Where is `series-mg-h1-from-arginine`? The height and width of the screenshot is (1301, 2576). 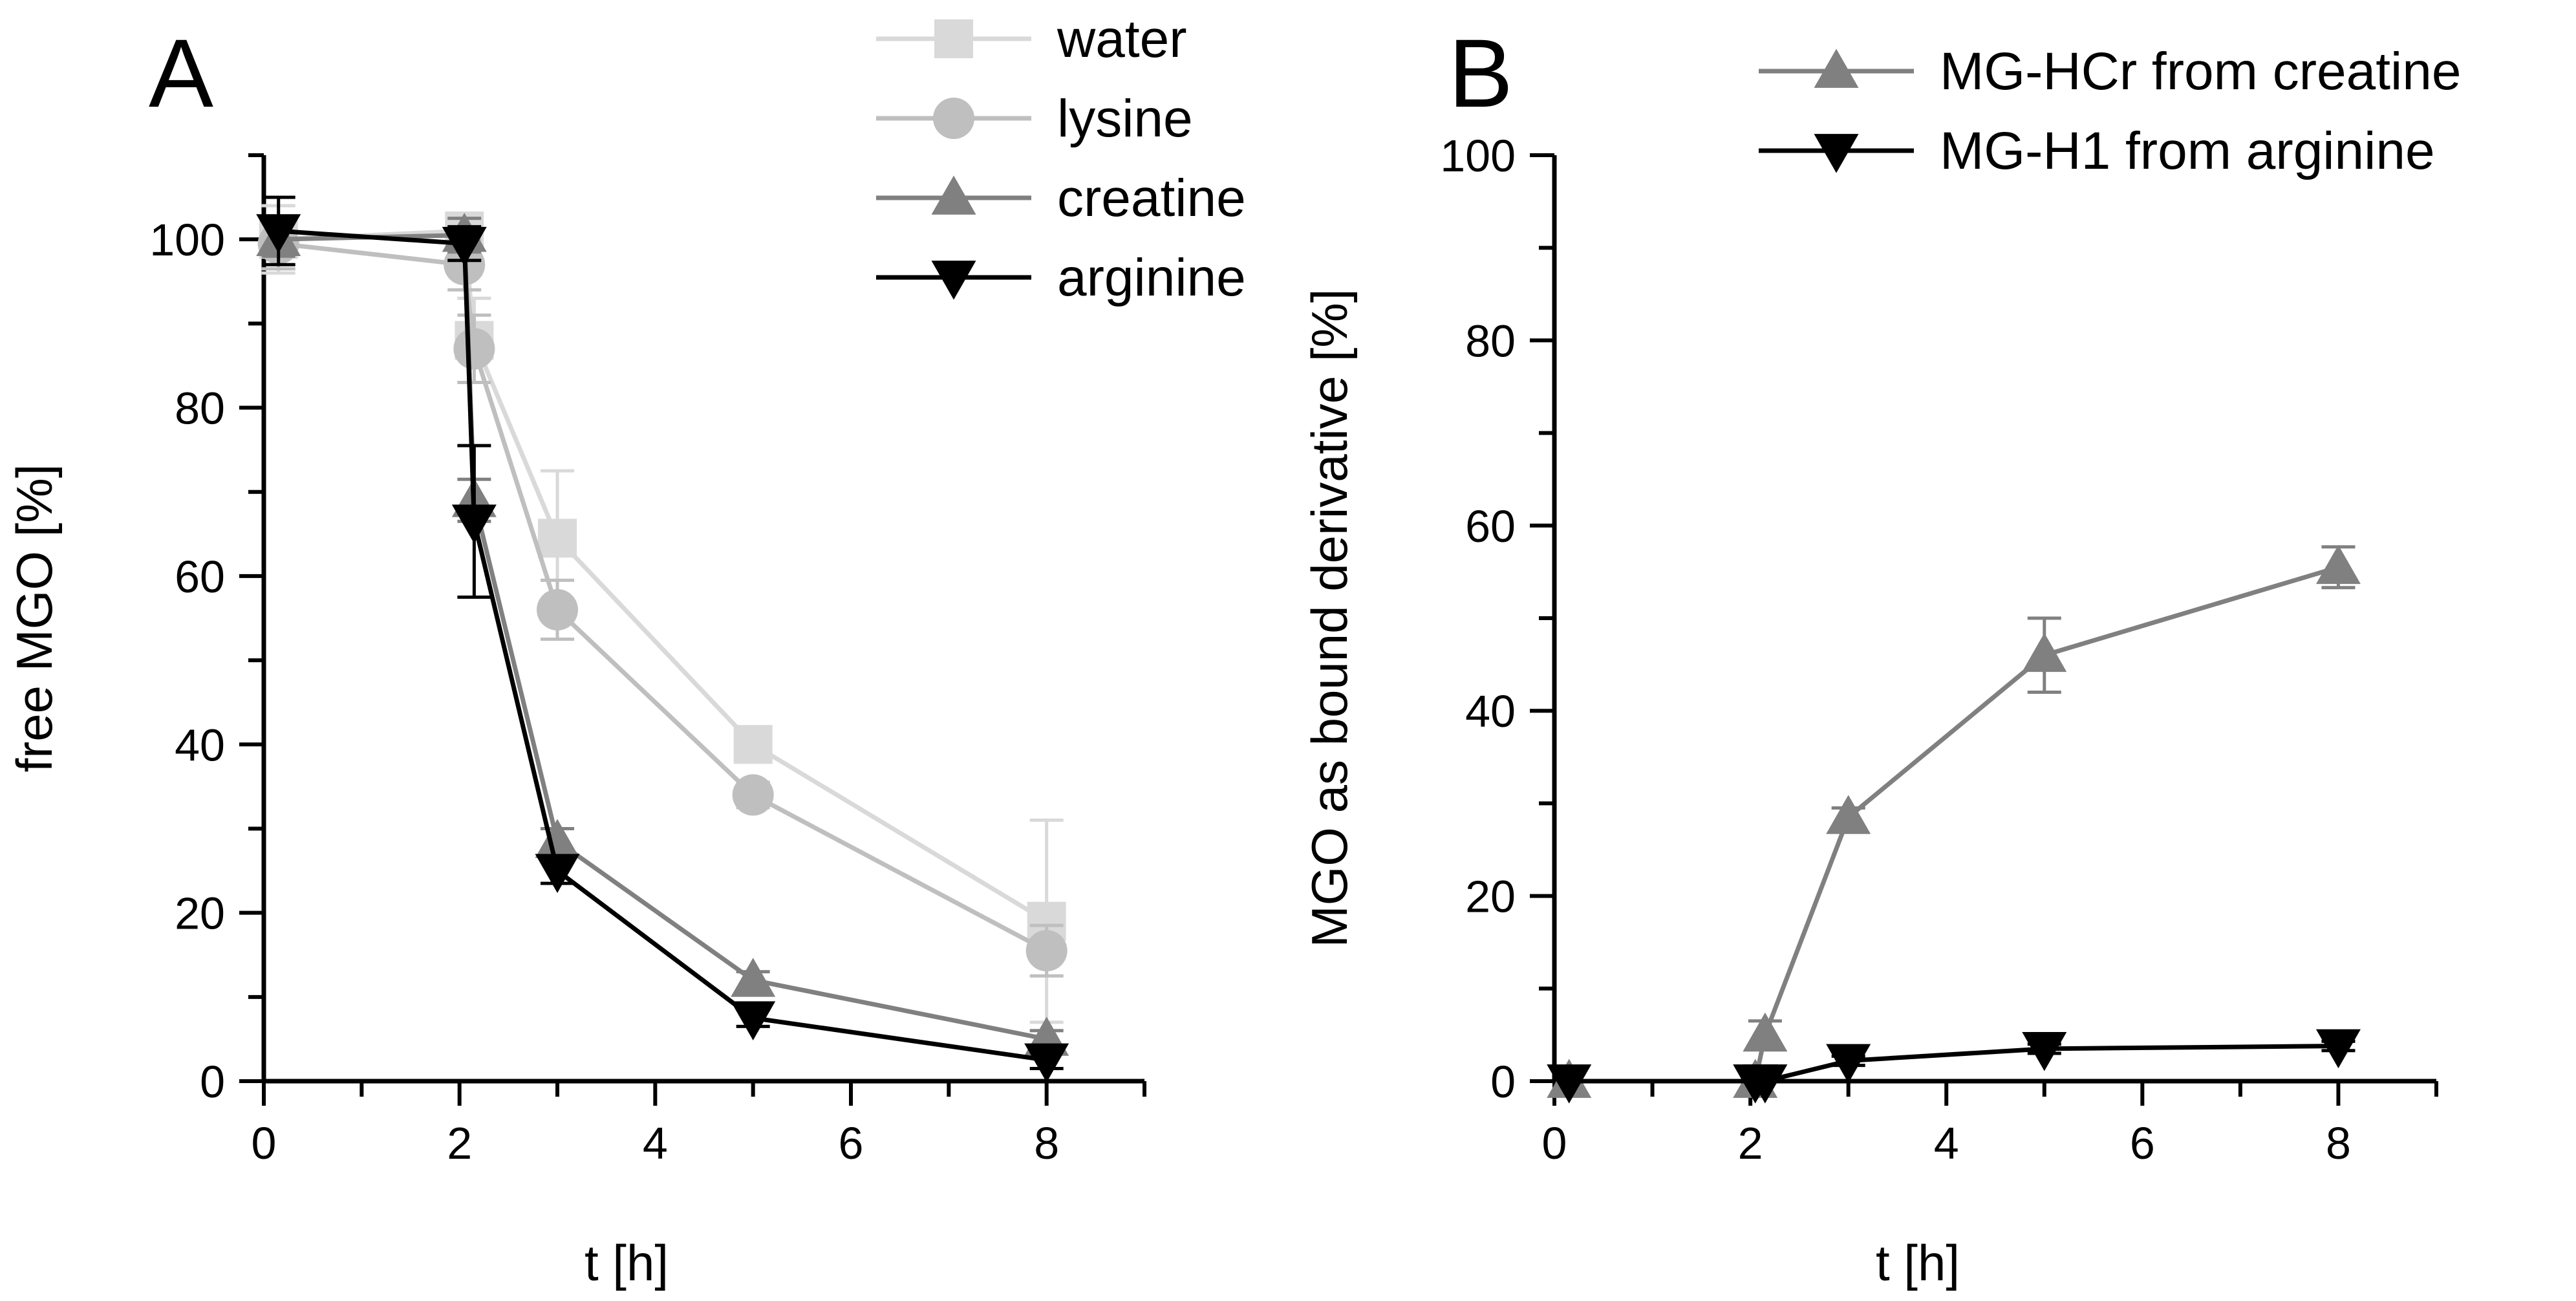
series-mg-h1-from-arginine is located at coordinates (1954, 1066).